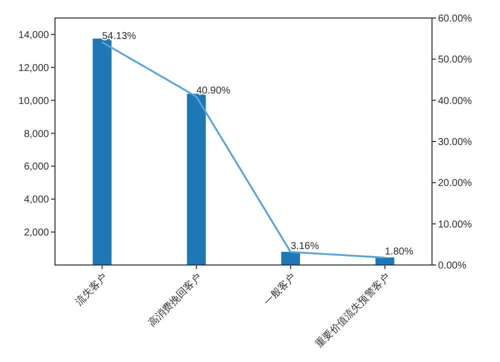 This screenshot has height=362, width=500. What do you see at coordinates (455, 101) in the screenshot?
I see `y2-tick-label: 40.00%` at bounding box center [455, 101].